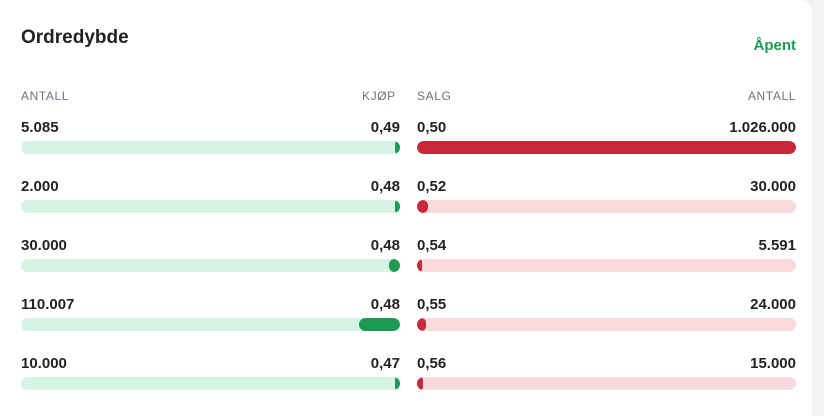 This screenshot has width=824, height=416. I want to click on ask-price: 0,55, so click(432, 304).